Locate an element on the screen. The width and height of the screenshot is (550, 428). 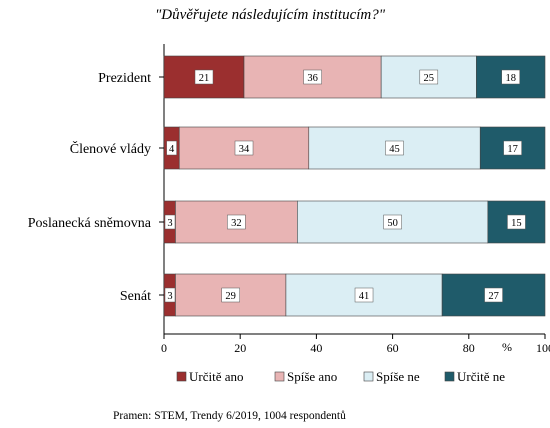
x-axis-ticks: 0 20 40 60 80 100 is located at coordinates (355, 344).